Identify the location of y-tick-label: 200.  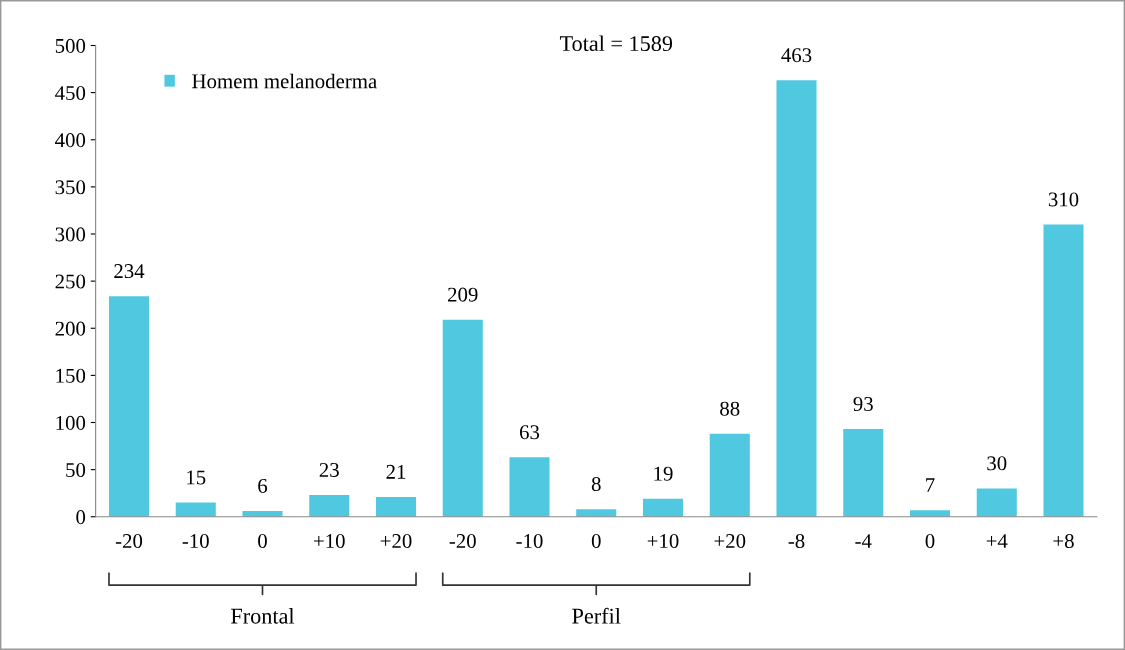
(70, 328).